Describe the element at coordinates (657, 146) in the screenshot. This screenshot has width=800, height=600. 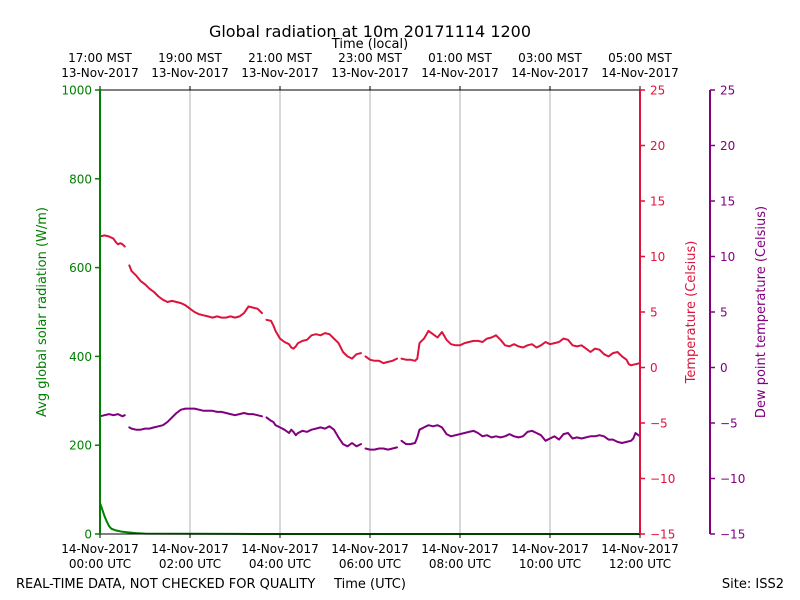
I see `temperature-tick-label: 20` at that location.